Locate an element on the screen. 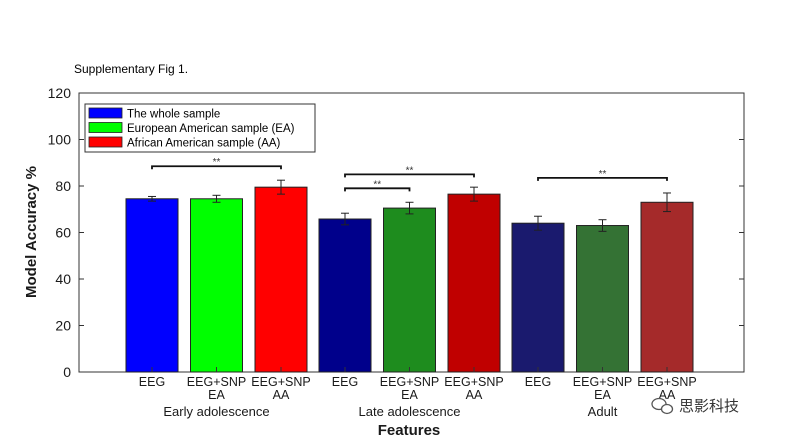 Image resolution: width=785 pixels, height=441 pixels. y-axis-title: Model Accuracy % is located at coordinates (31, 232).